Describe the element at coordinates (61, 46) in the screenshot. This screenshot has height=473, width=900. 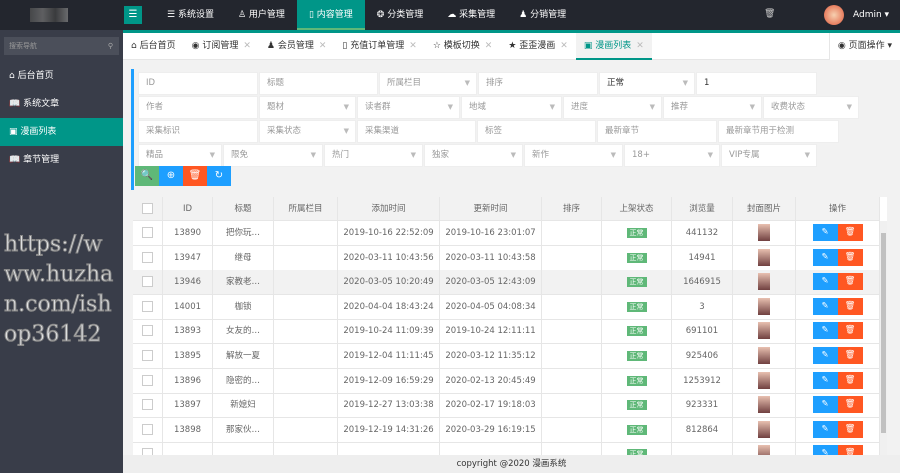
I see `sidebar-search-input: 搜索导航 ⚲` at that location.